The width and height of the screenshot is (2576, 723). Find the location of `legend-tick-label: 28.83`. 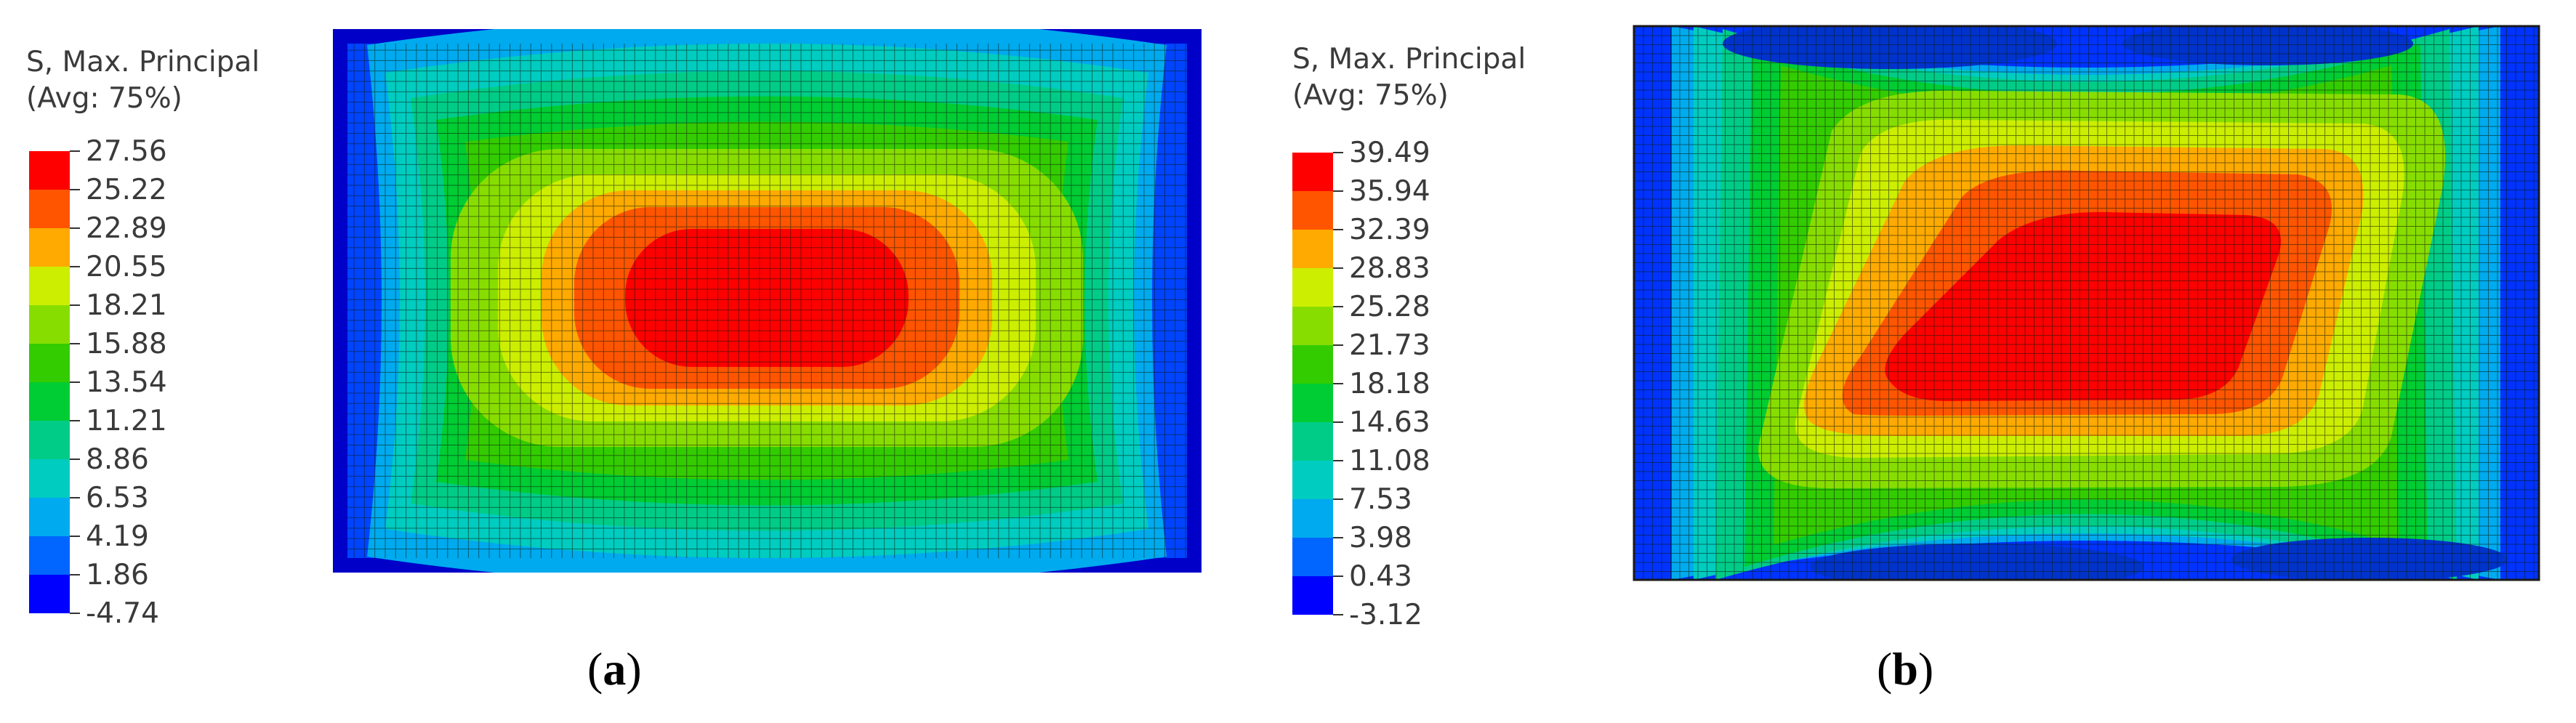

legend-tick-label: 28.83 is located at coordinates (1389, 268).